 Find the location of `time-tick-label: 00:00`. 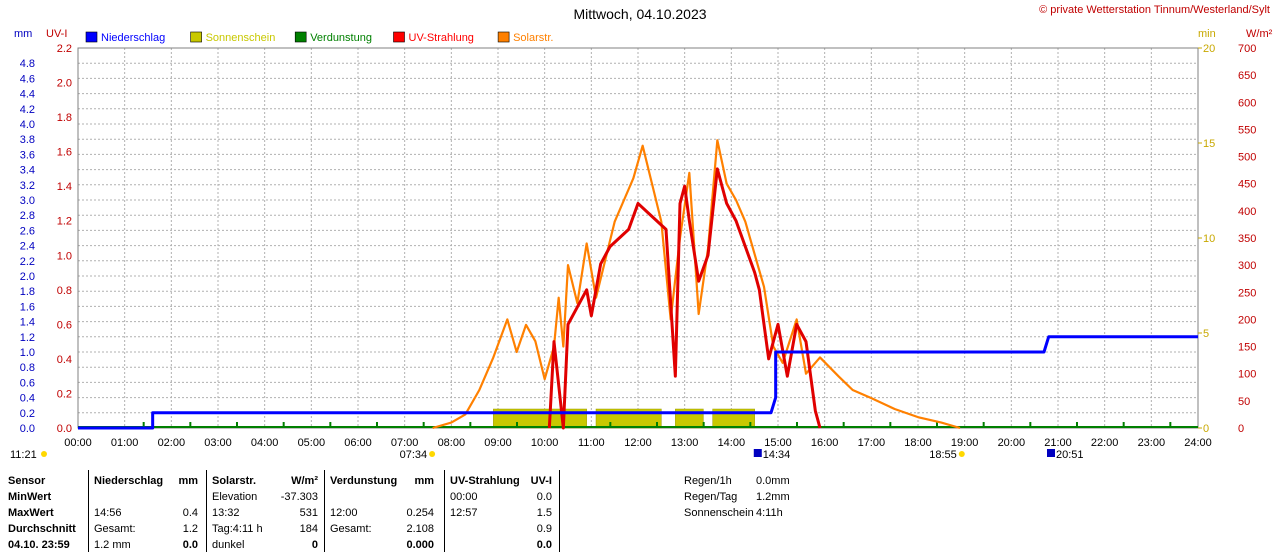

time-tick-label: 00:00 is located at coordinates (78, 443).